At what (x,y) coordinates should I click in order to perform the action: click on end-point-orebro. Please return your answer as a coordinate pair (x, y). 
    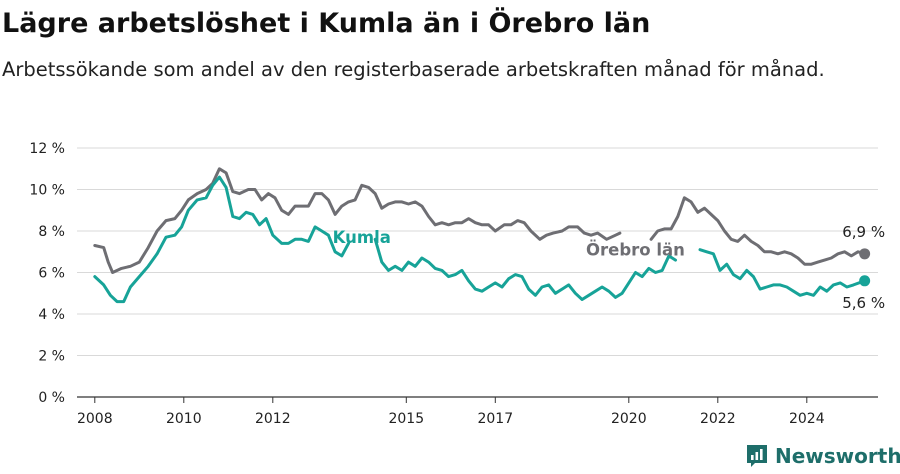
    Looking at the image, I should click on (865, 254).